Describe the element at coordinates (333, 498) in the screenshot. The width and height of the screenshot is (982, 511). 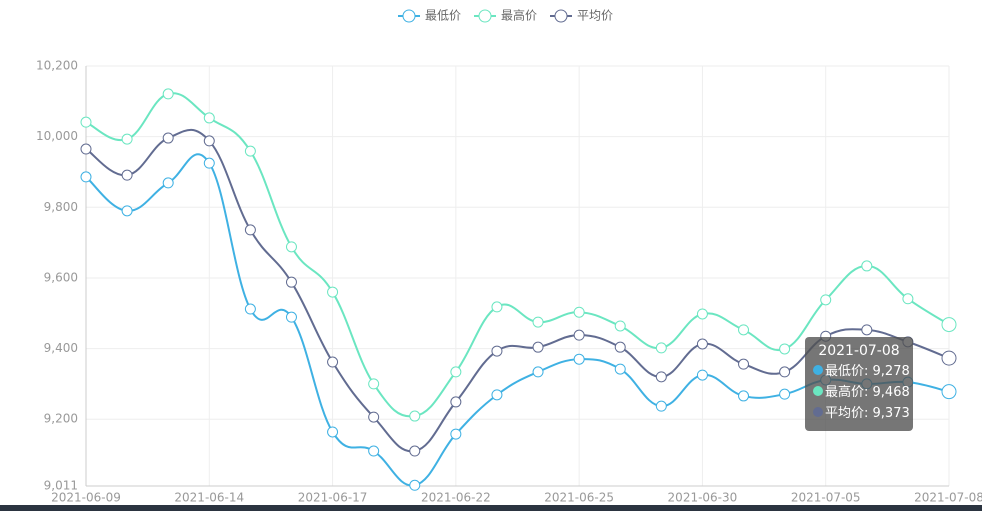
I see `x-tick-label: 2021-06-17` at that location.